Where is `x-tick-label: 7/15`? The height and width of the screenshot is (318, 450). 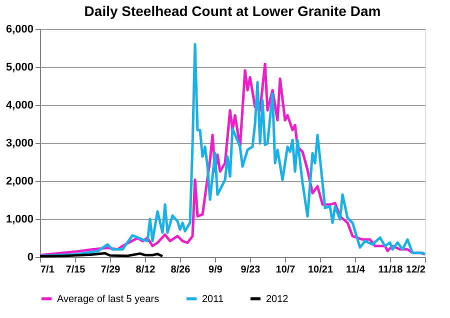
x-tick-label: 7/15 is located at coordinates (76, 270).